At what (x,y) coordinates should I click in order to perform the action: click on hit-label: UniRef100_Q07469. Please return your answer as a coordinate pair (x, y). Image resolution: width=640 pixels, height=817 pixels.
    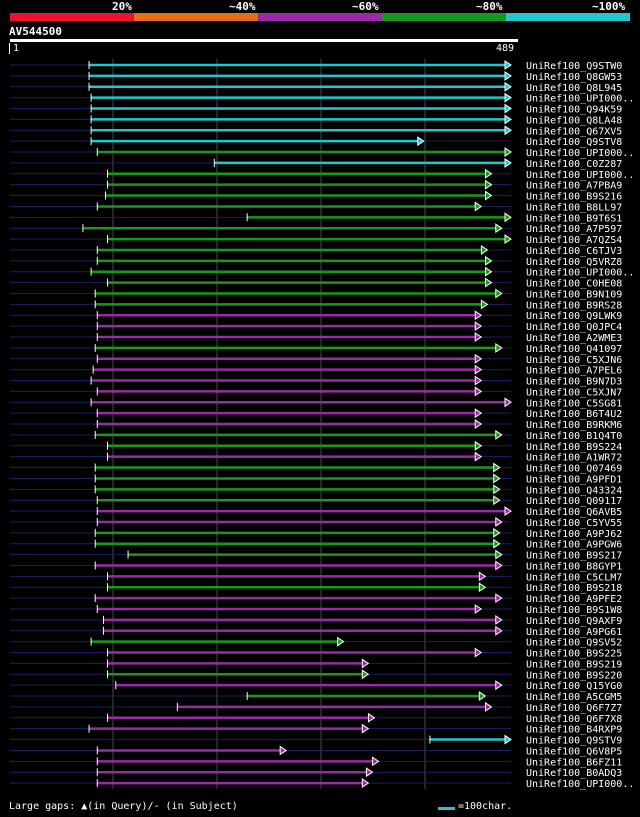
    Looking at the image, I should click on (574, 469).